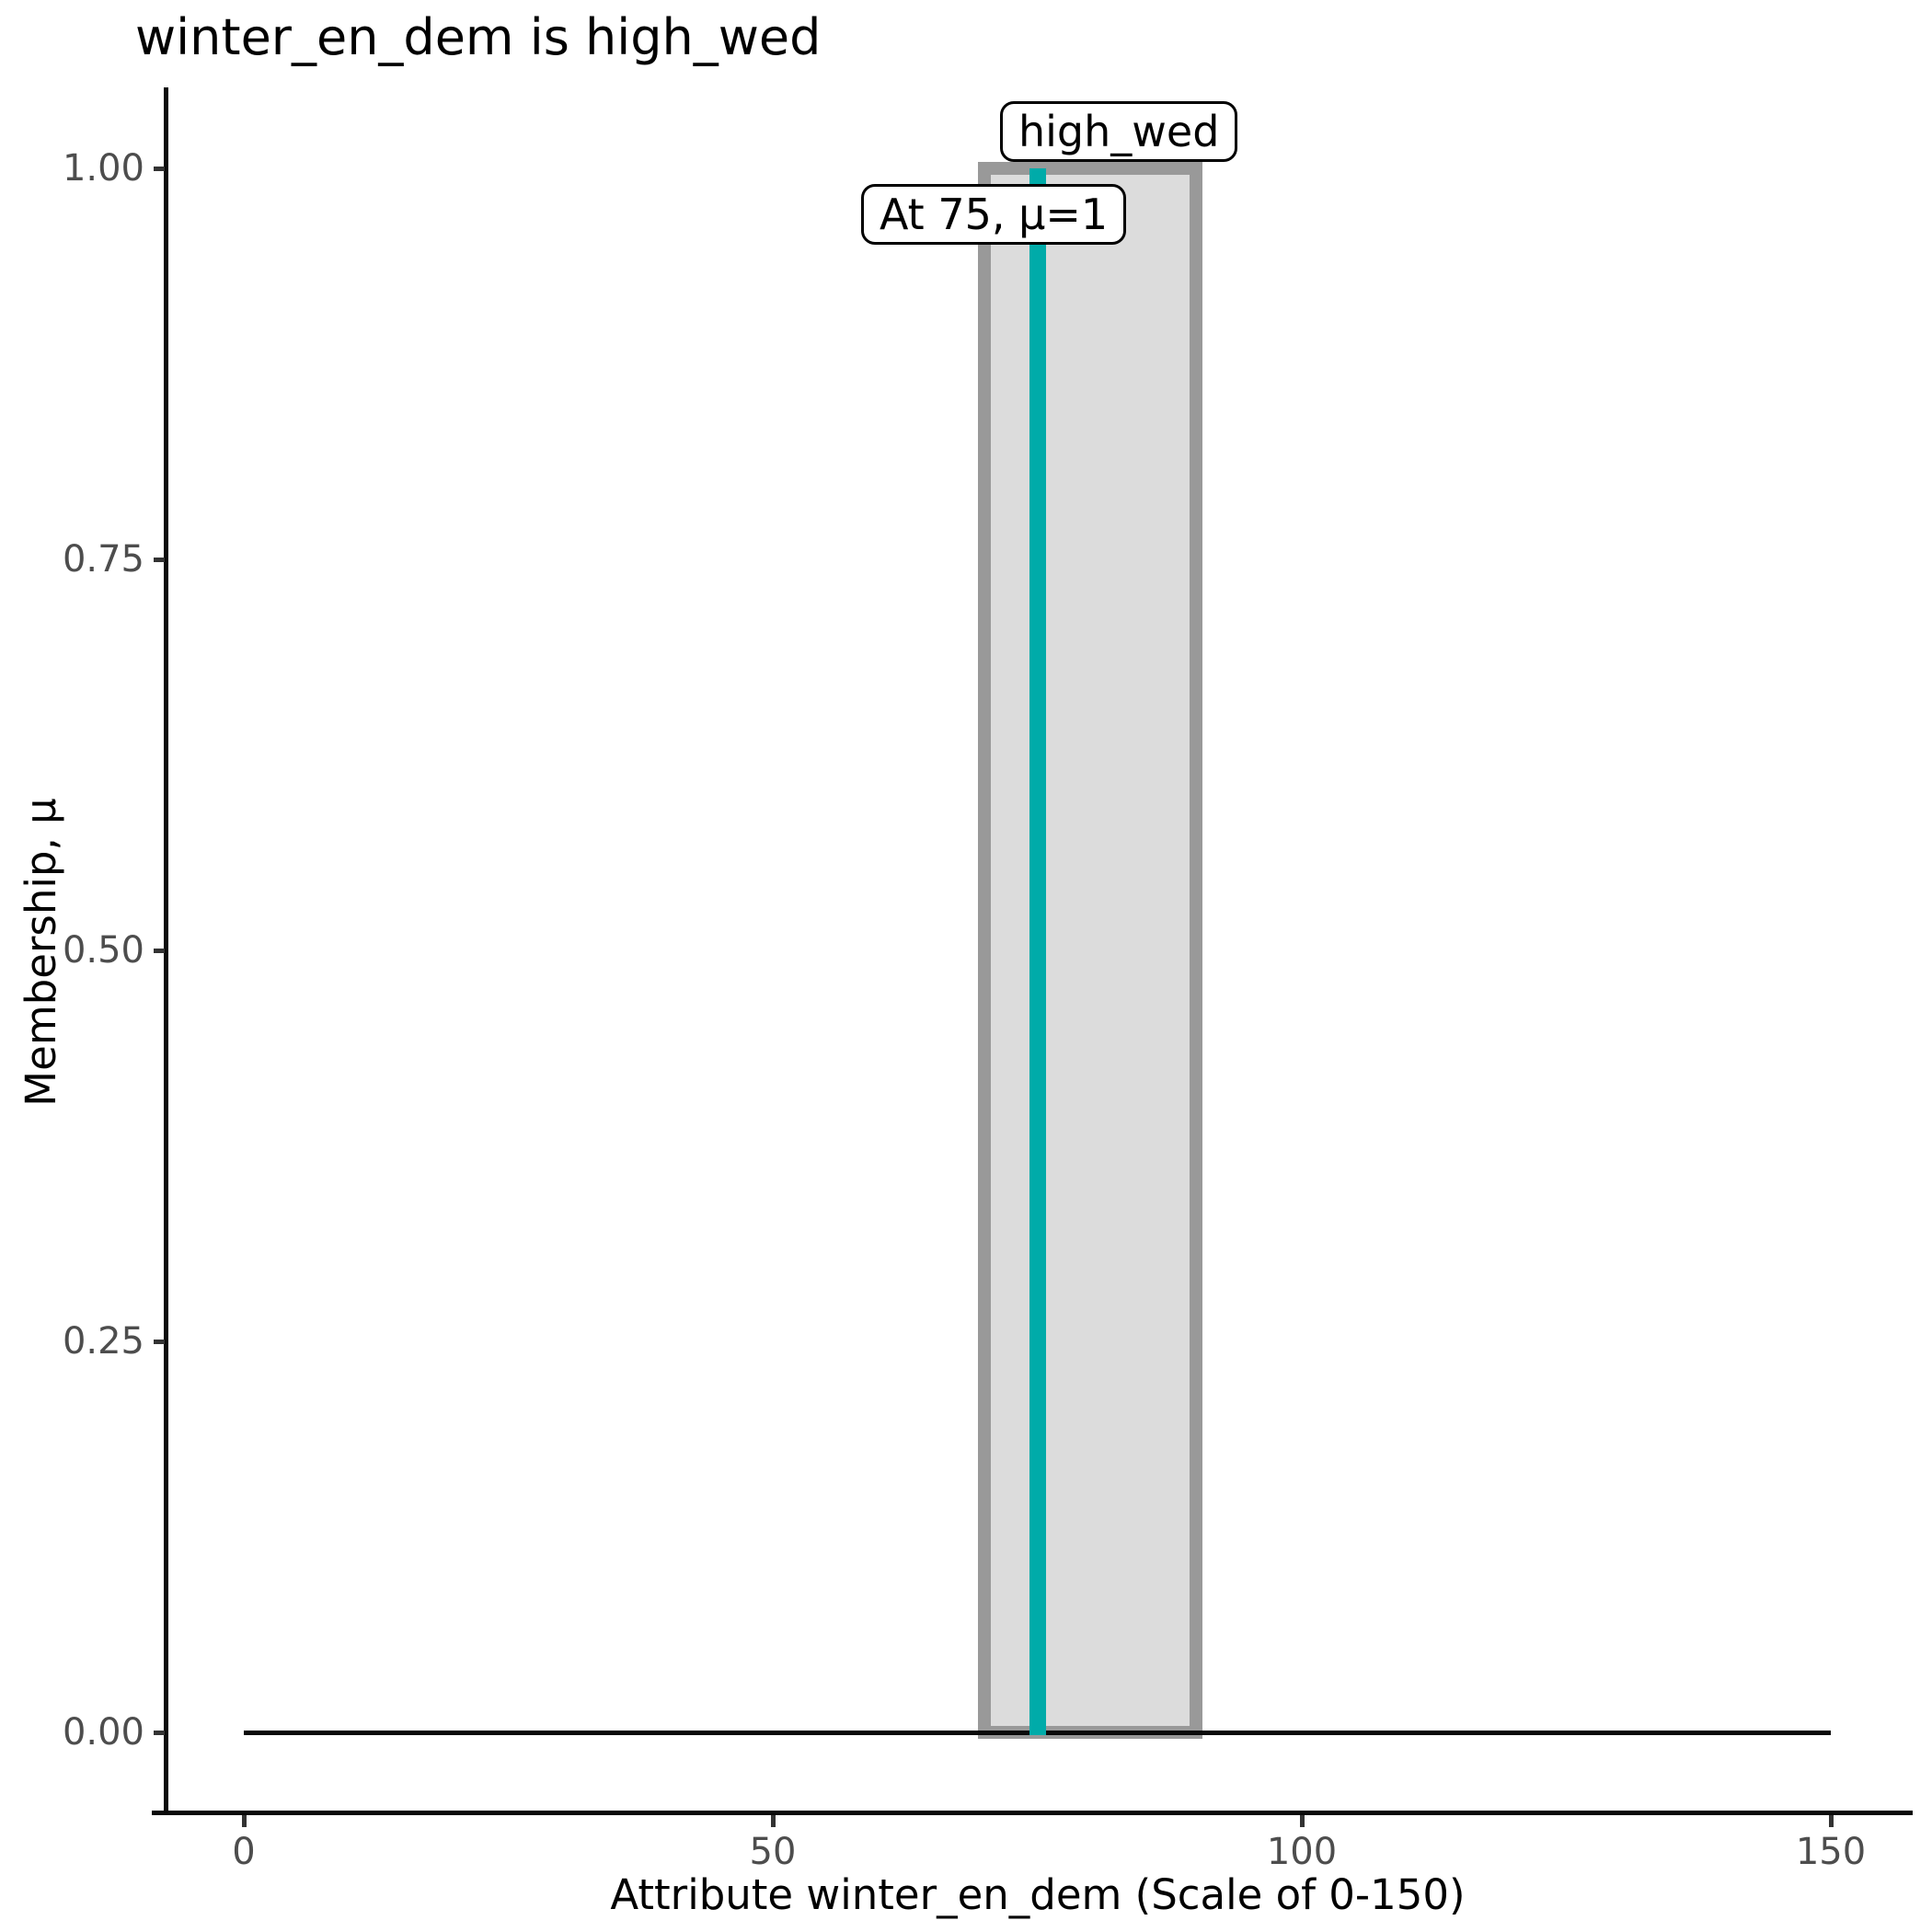  What do you see at coordinates (773, 1852) in the screenshot?
I see `x-tick-label: 50` at bounding box center [773, 1852].